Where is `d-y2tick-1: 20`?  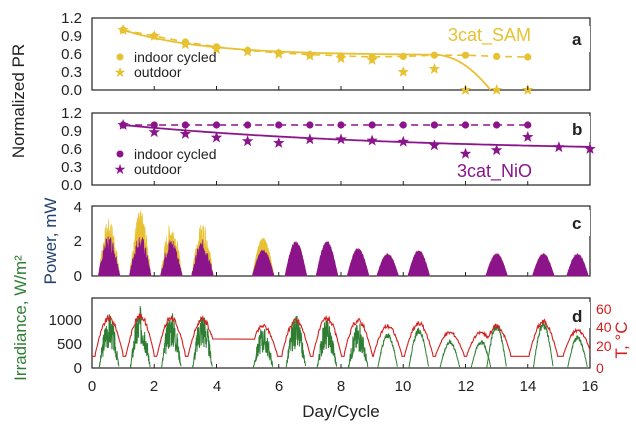
d-y2tick-1: 20 is located at coordinates (604, 346).